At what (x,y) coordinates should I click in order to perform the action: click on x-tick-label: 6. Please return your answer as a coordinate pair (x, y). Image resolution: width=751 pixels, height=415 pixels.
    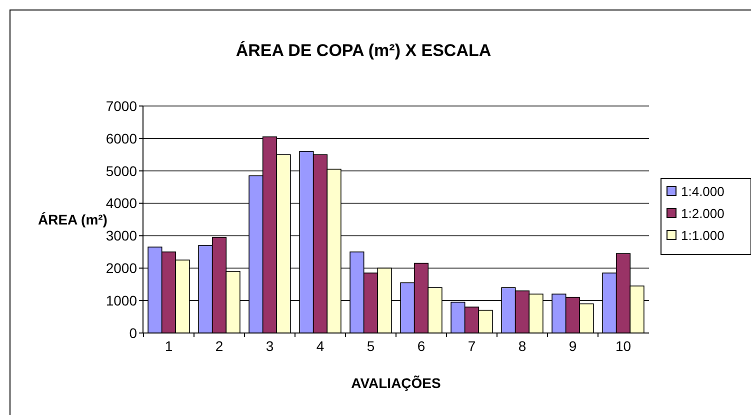
    Looking at the image, I should click on (421, 346).